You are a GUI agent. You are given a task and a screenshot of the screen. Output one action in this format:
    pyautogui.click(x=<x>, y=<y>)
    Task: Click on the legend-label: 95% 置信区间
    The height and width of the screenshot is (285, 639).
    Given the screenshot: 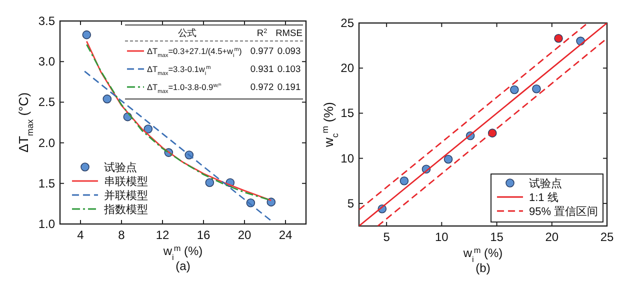 What is the action you would take?
    pyautogui.click(x=563, y=212)
    